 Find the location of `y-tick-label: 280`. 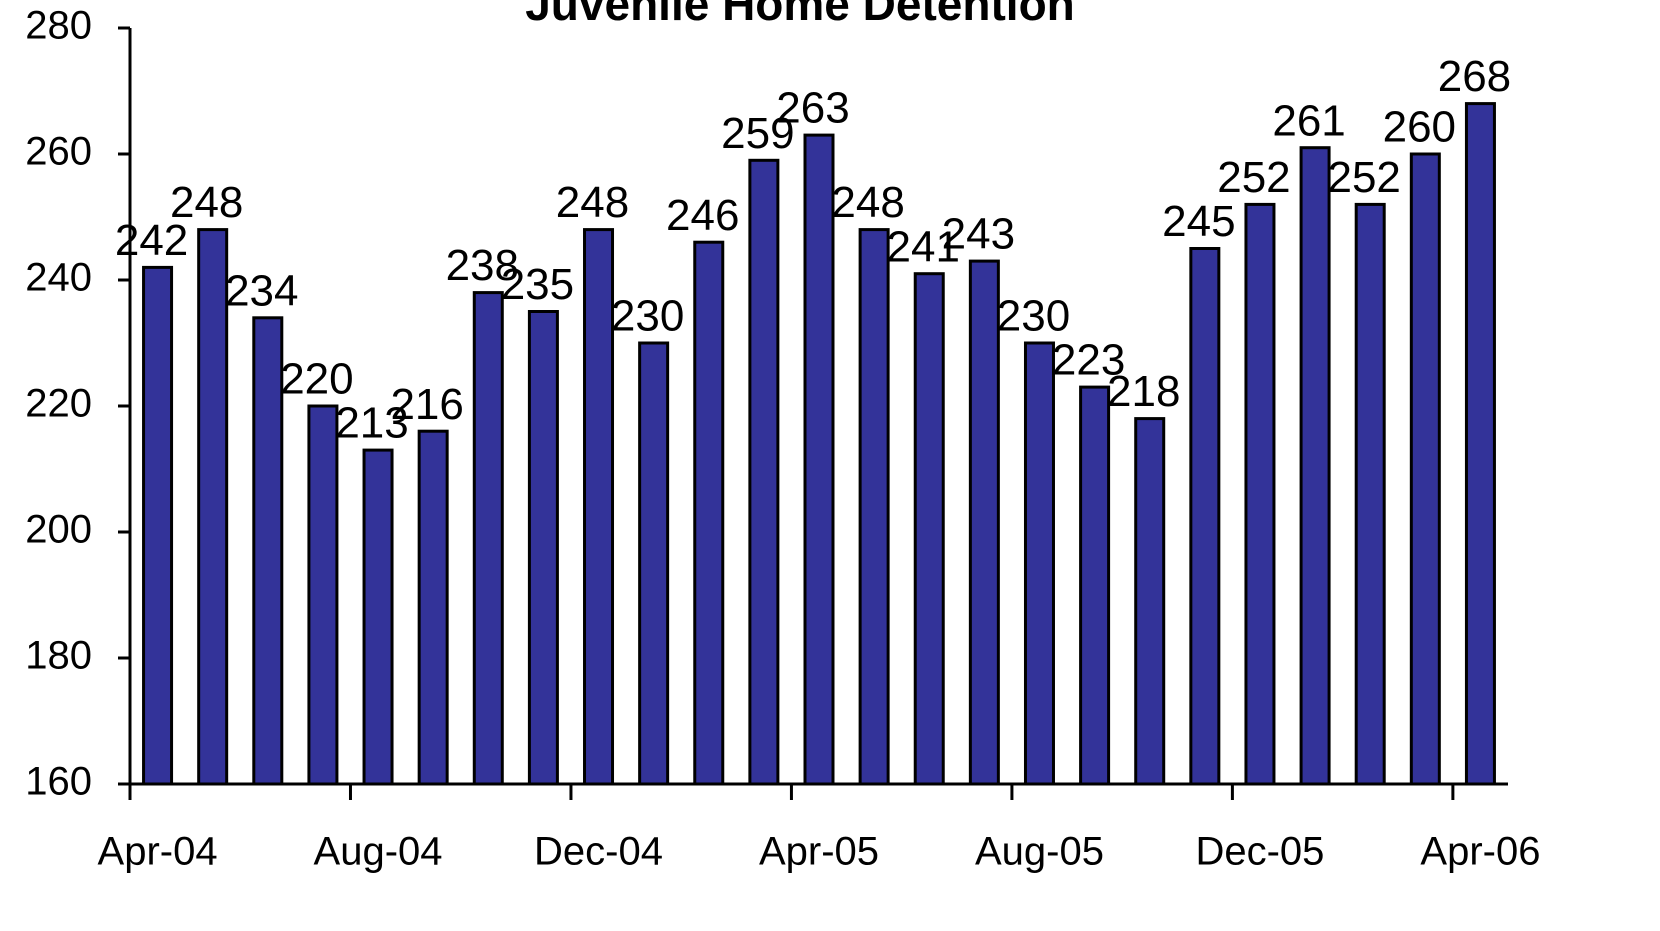

y-tick-label: 280 is located at coordinates (58, 26).